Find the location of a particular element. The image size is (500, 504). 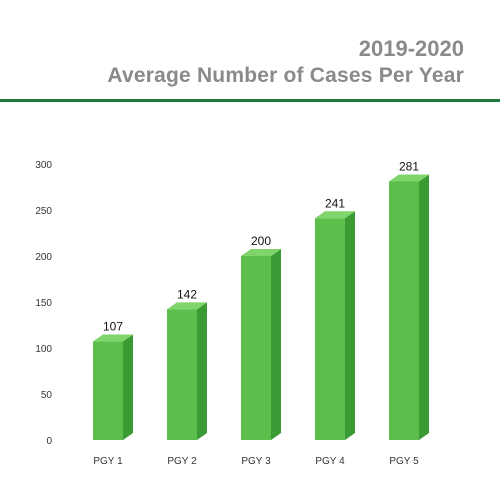

y-tick-label: 300 is located at coordinates (43, 165).